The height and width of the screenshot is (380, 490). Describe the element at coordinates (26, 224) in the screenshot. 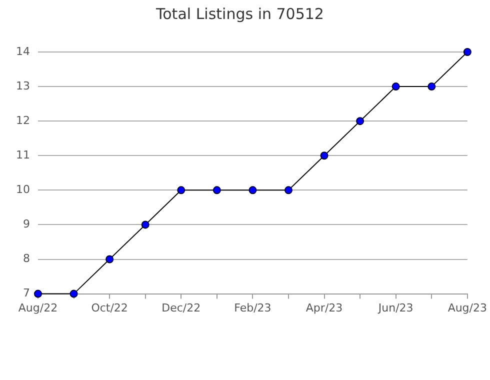

I see `y-tick-label: 9` at that location.